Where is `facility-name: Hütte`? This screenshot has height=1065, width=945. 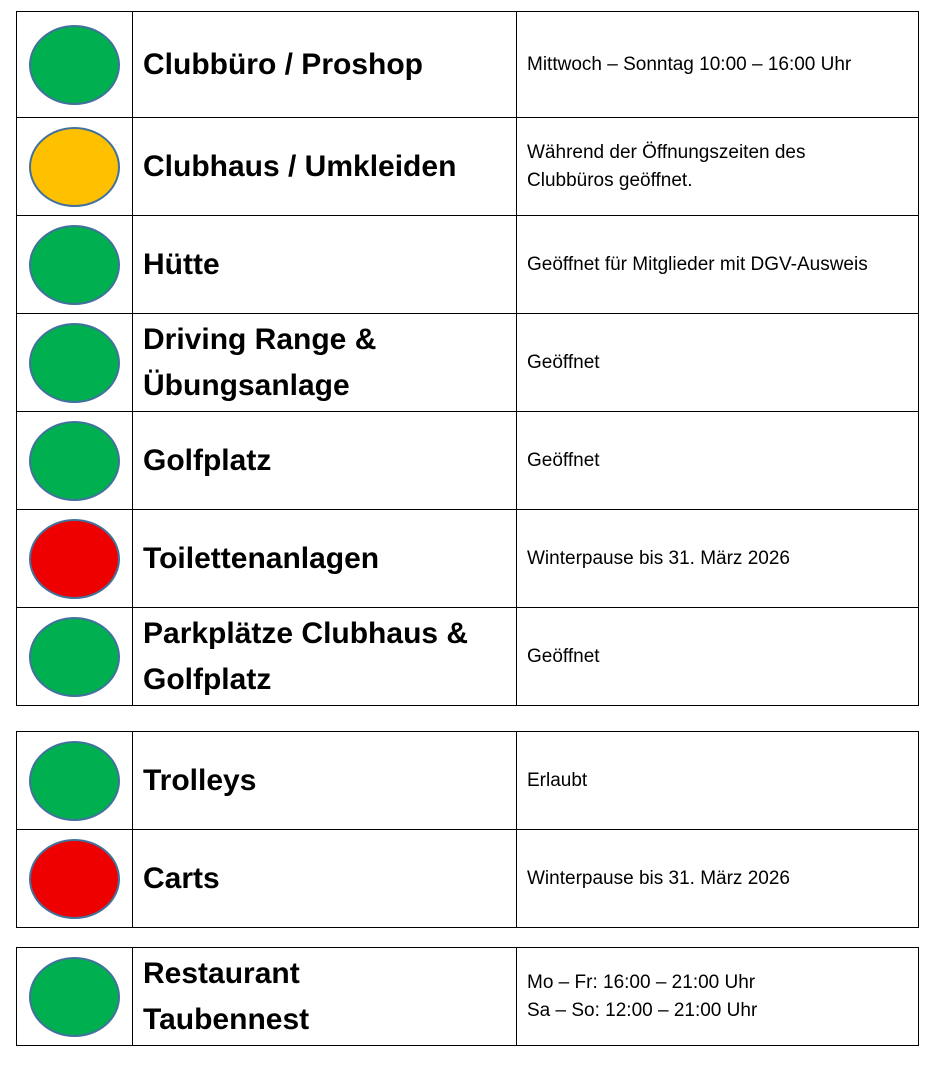
facility-name: Hütte is located at coordinates (325, 264).